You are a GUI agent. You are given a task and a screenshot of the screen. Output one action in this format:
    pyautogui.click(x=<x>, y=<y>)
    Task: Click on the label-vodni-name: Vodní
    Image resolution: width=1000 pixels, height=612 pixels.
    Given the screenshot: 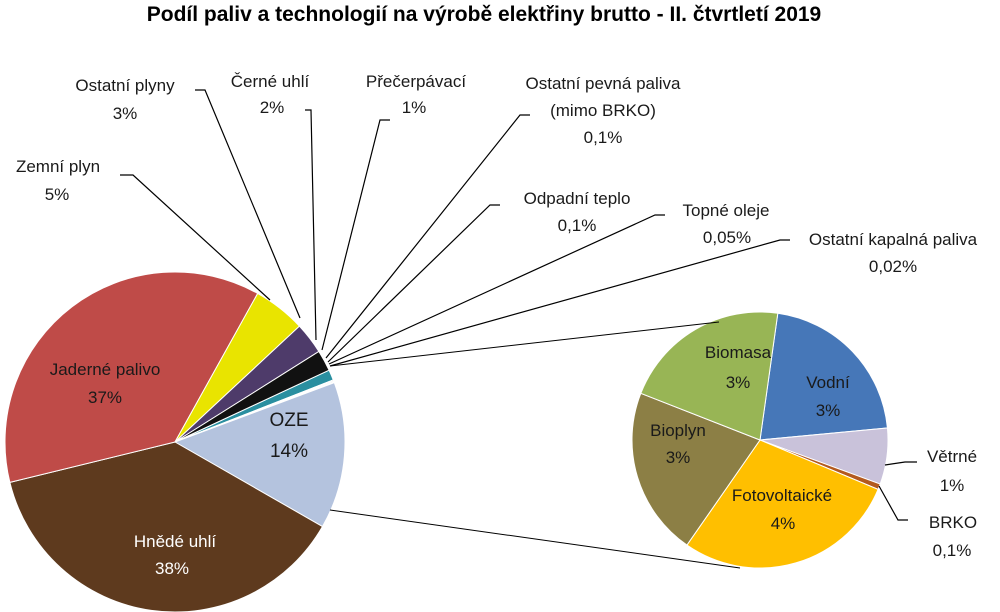 What is the action you would take?
    pyautogui.click(x=828, y=382)
    